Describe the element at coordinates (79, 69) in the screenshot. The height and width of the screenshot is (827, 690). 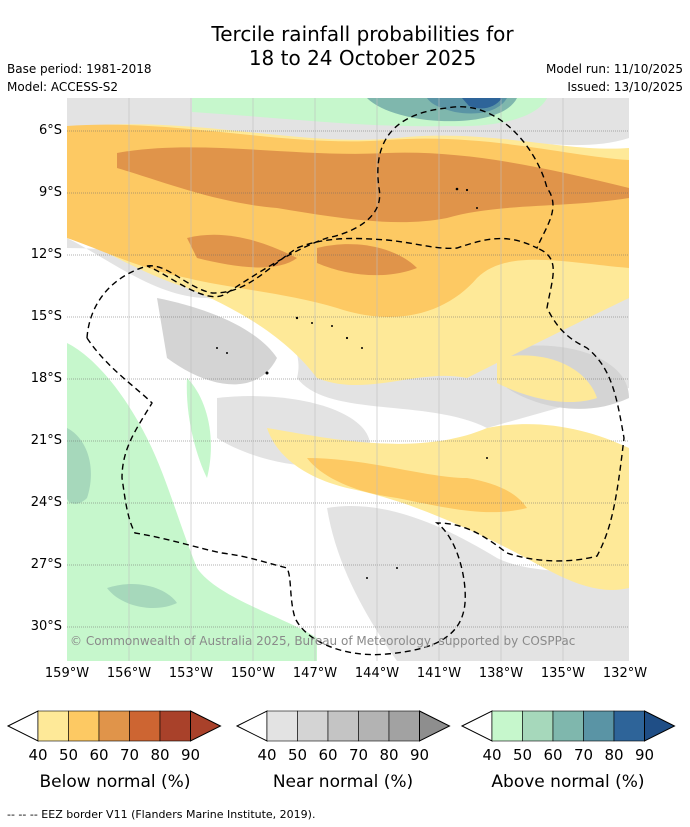
I see `base-period: Base period: 1981-2018` at that location.